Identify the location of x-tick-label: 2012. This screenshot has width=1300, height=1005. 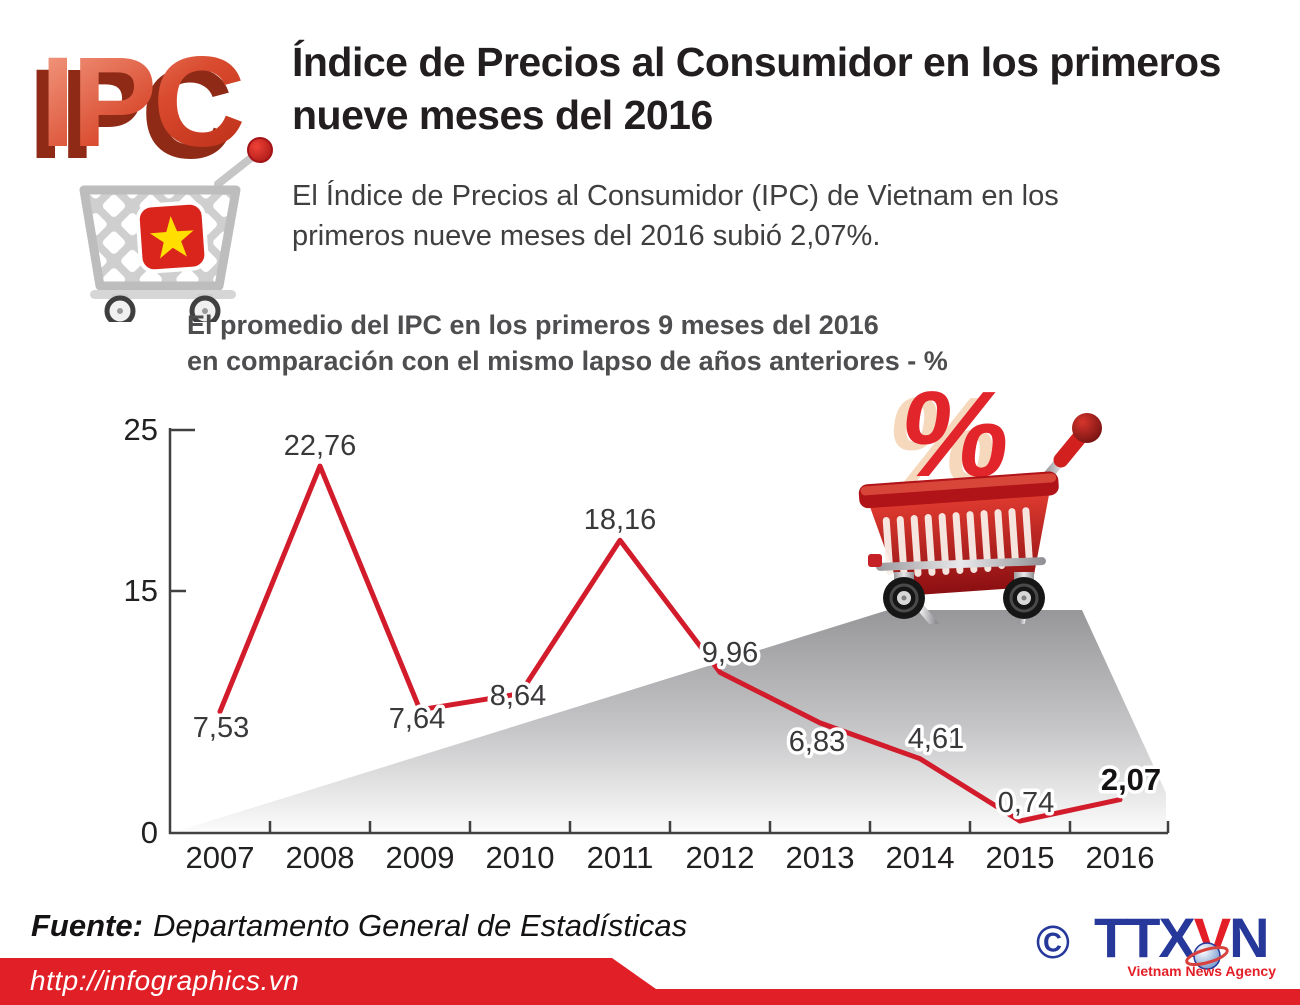
(720, 857).